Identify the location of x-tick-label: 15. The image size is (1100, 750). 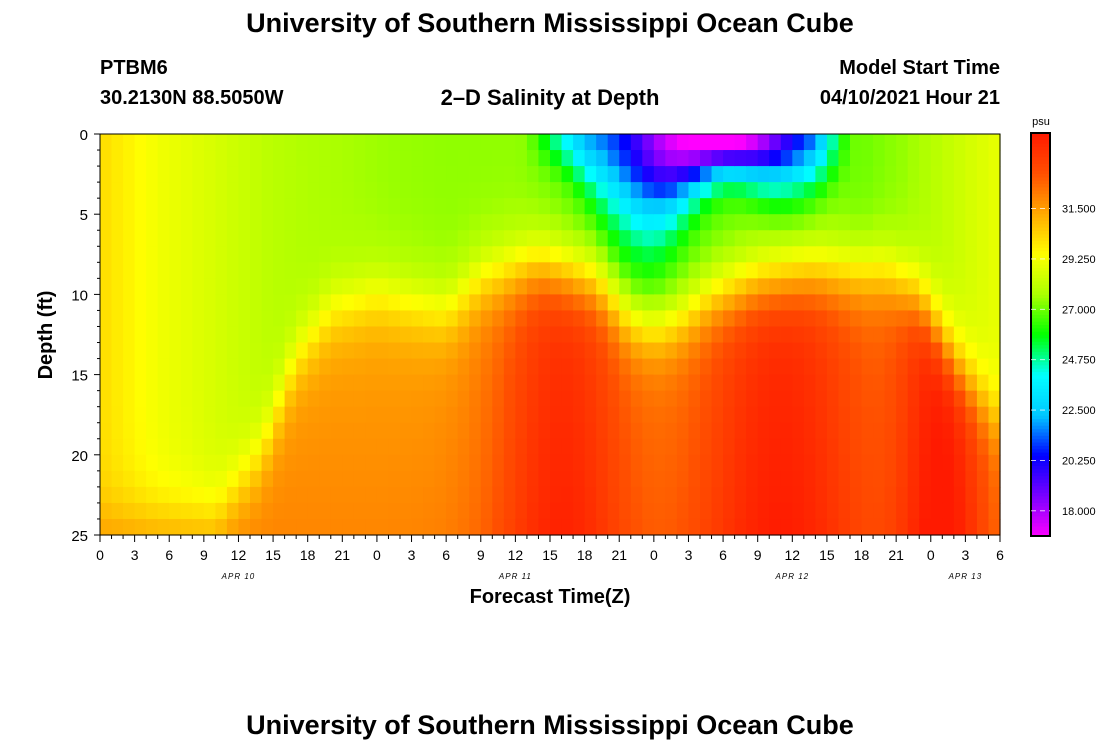
(827, 555).